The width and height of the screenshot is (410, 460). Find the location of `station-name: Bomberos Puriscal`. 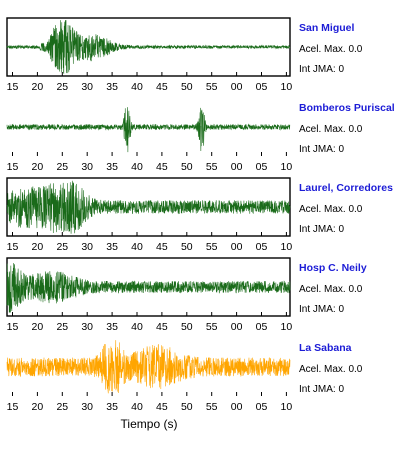

station-name: Bomberos Puriscal is located at coordinates (347, 108).